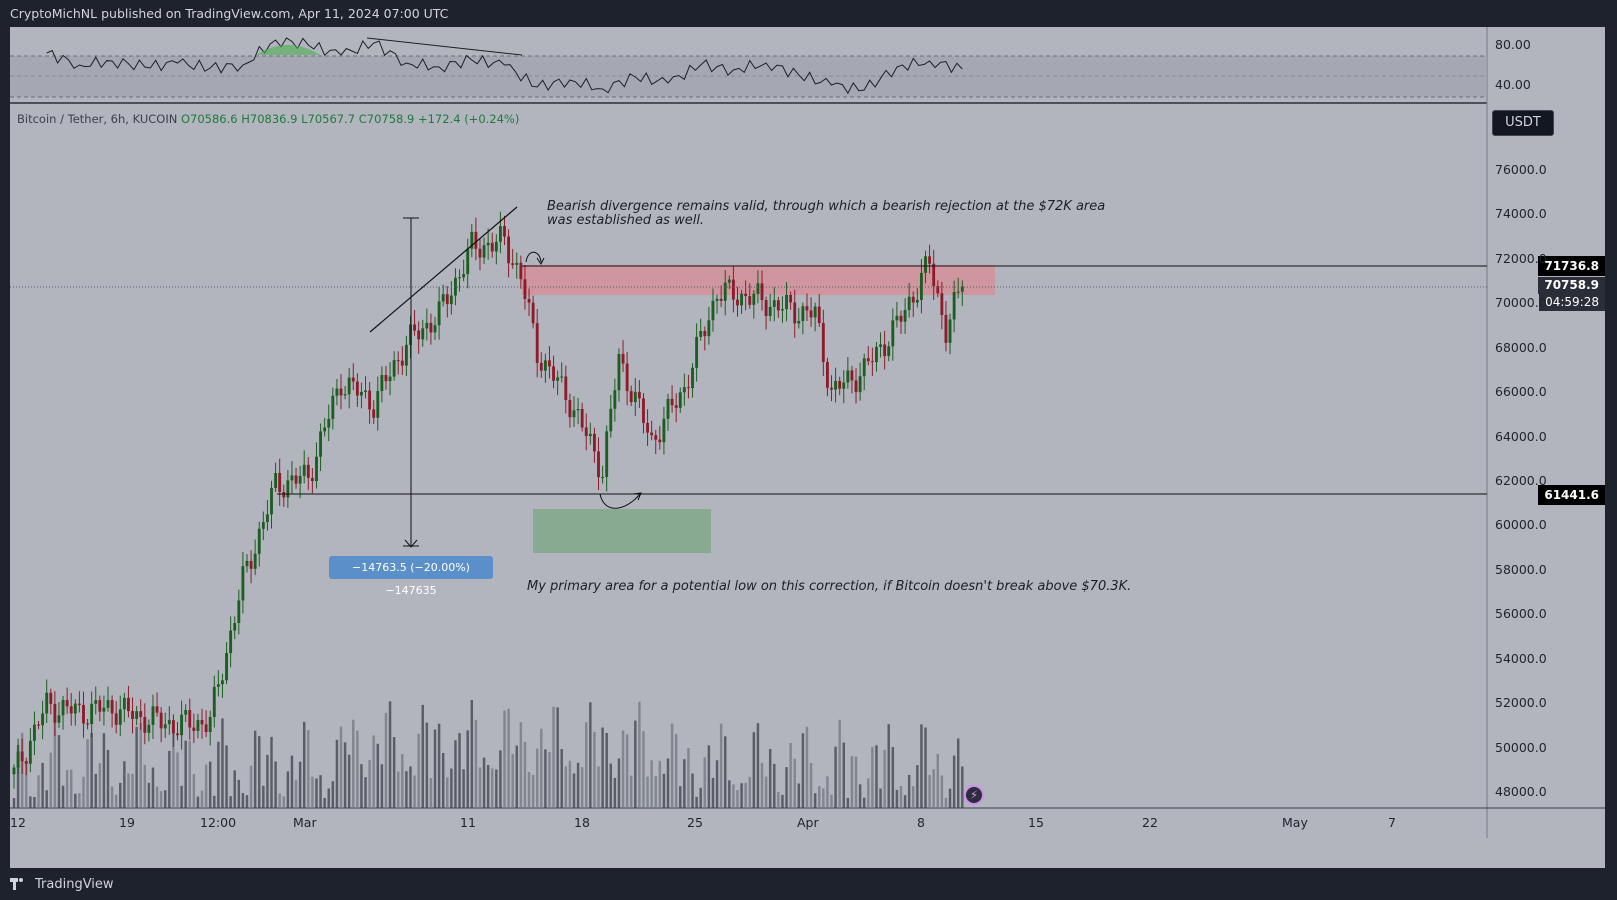 The height and width of the screenshot is (900, 1617). Describe the element at coordinates (62, 884) in the screenshot. I see `tradingview-logo: TradingView` at that location.